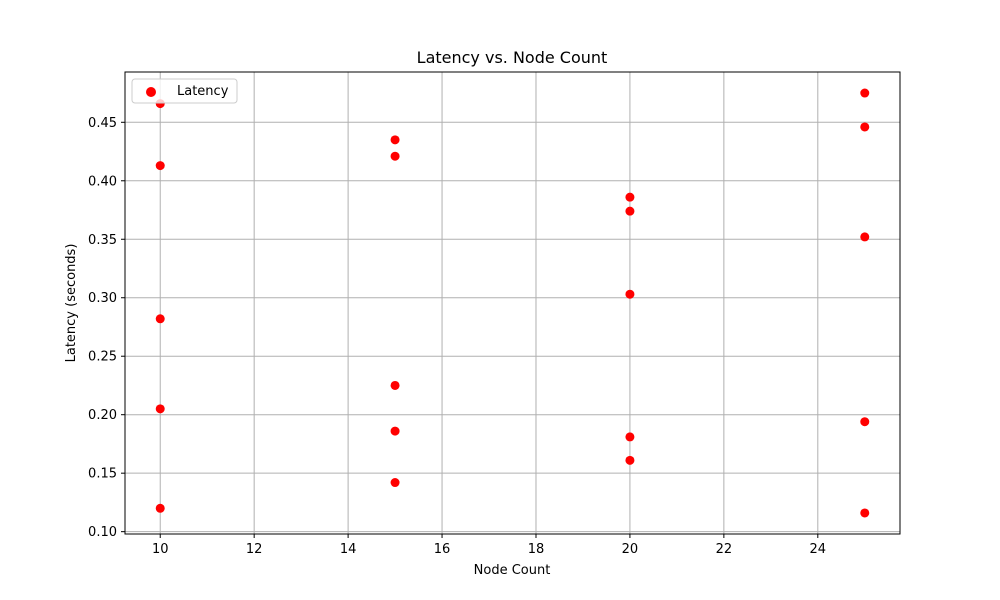 The image size is (1000, 600). I want to click on legend-box, so click(184, 91).